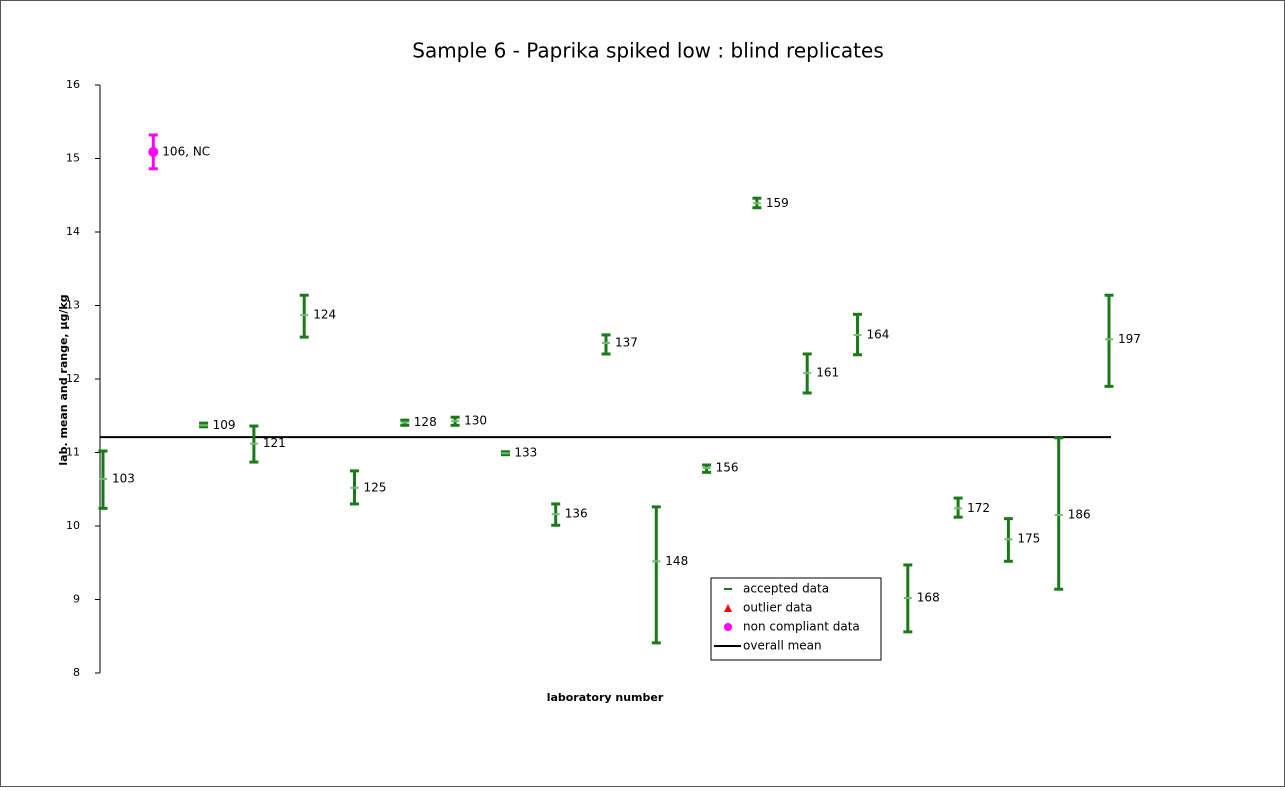 The width and height of the screenshot is (1285, 791). Describe the element at coordinates (777, 608) in the screenshot. I see `legend-label: outlier data` at that location.